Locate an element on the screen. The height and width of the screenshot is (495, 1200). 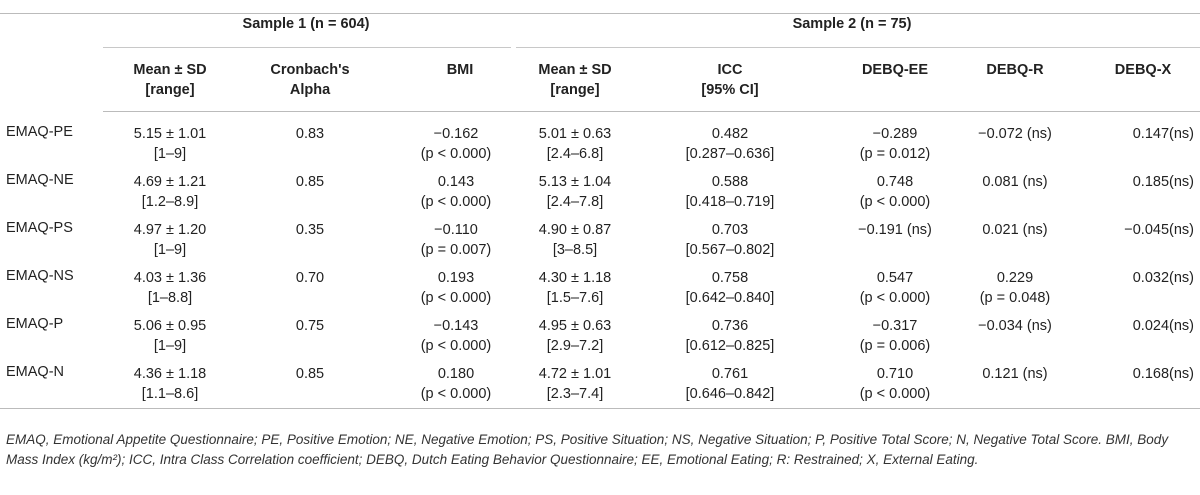
cell-mean2-range: [1.5–7.6] is located at coordinates (575, 298).